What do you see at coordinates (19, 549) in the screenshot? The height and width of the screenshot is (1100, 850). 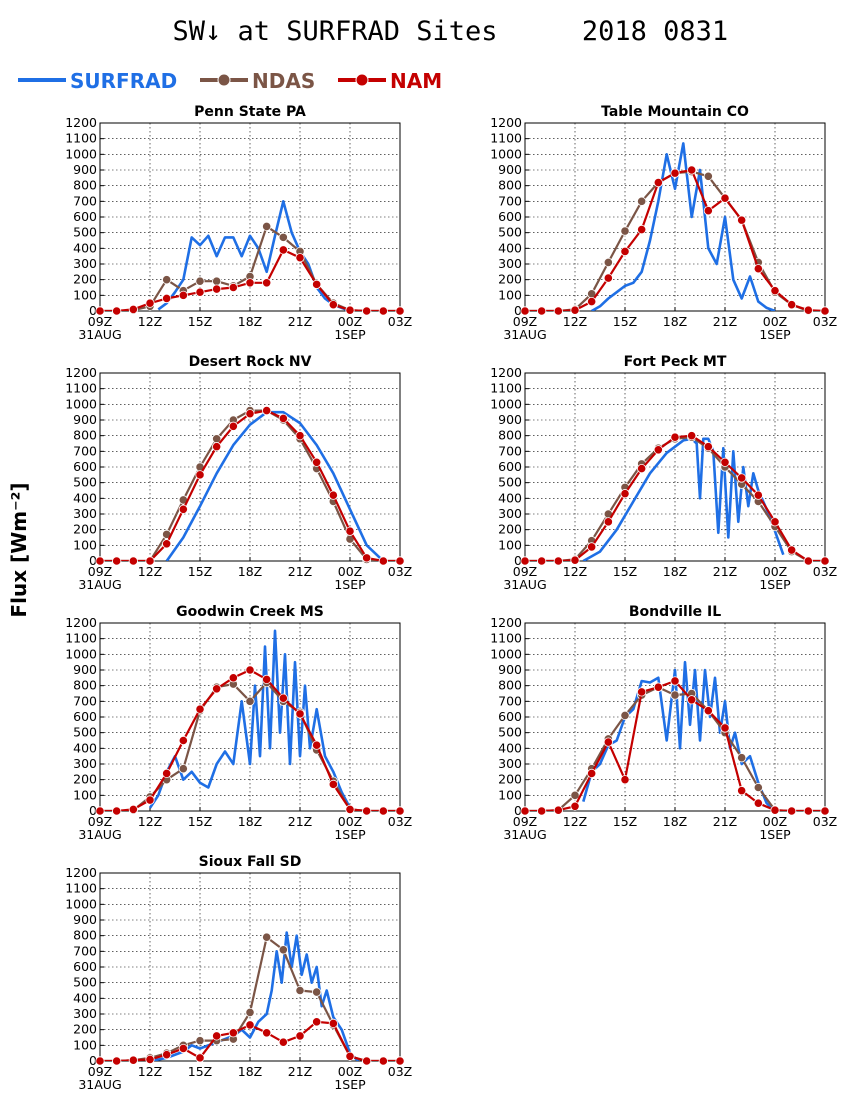 I see `y-axis-label: Flux [Wm⁻²]` at bounding box center [19, 549].